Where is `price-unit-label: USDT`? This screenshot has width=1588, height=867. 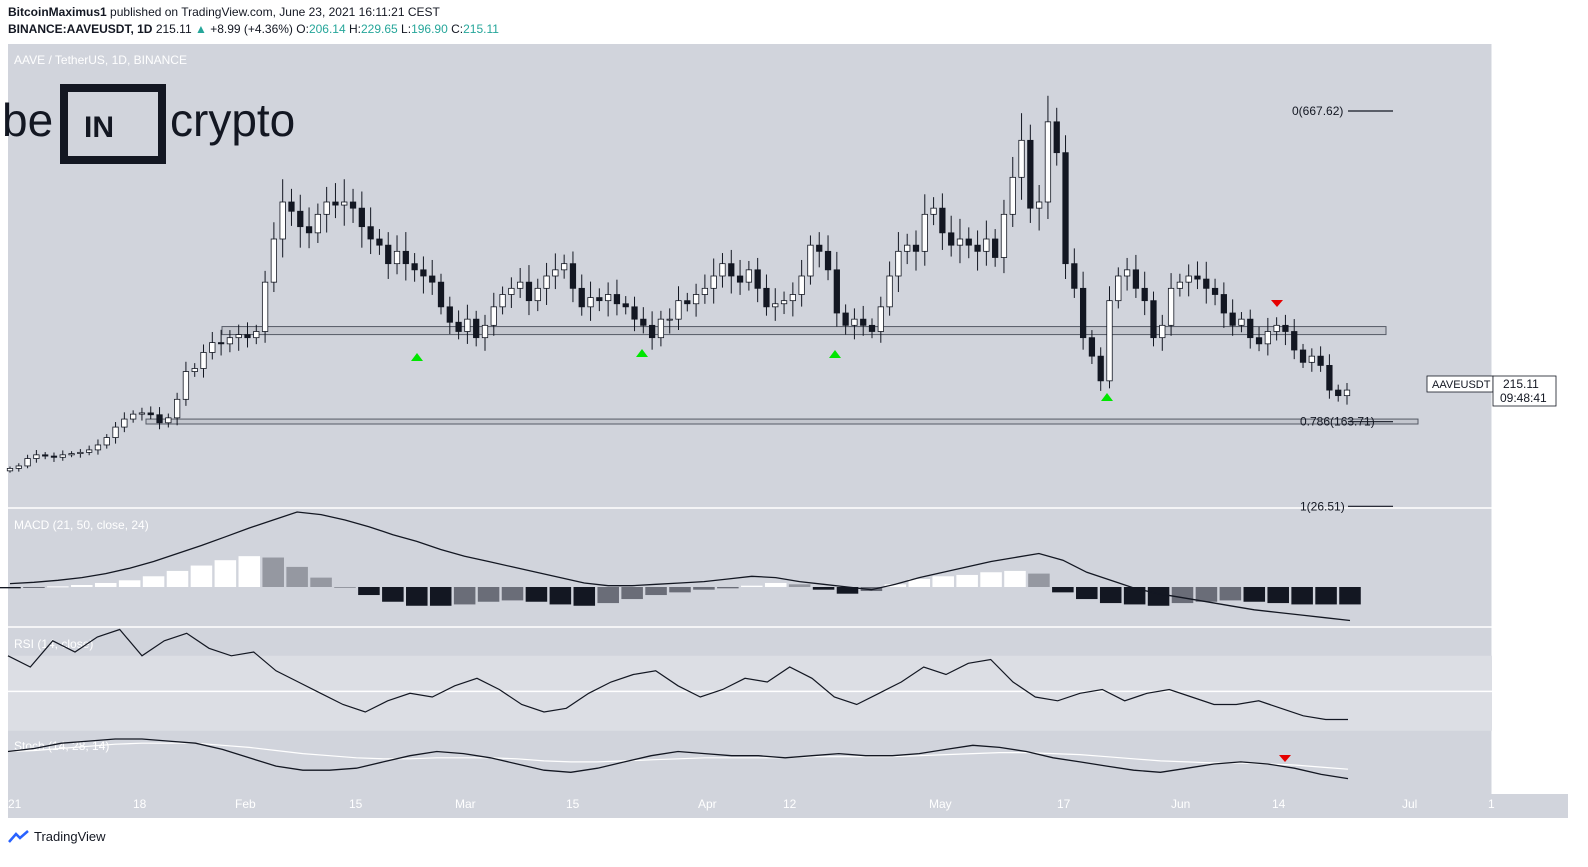 price-unit-label: USDT is located at coordinates (1529, 59).